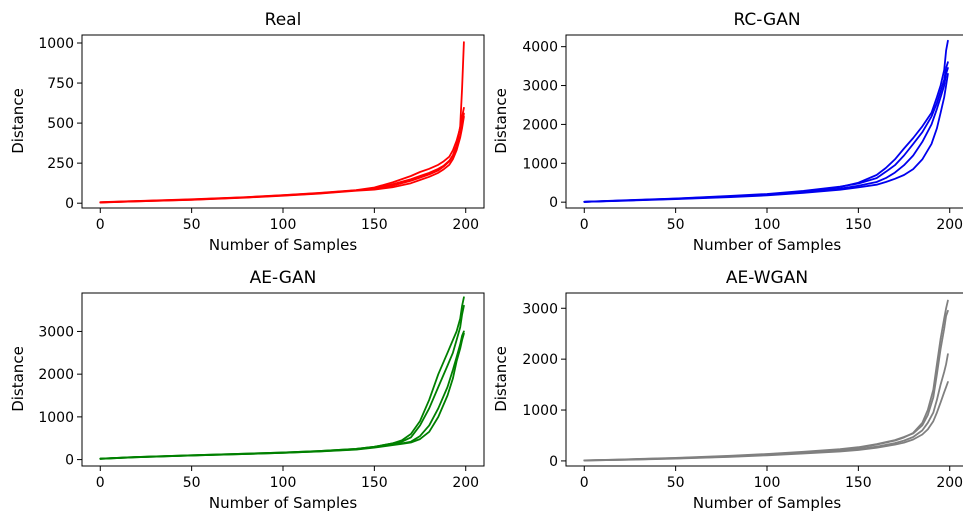 This screenshot has height=512, width=963. I want to click on panel-title: Real, so click(283, 20).